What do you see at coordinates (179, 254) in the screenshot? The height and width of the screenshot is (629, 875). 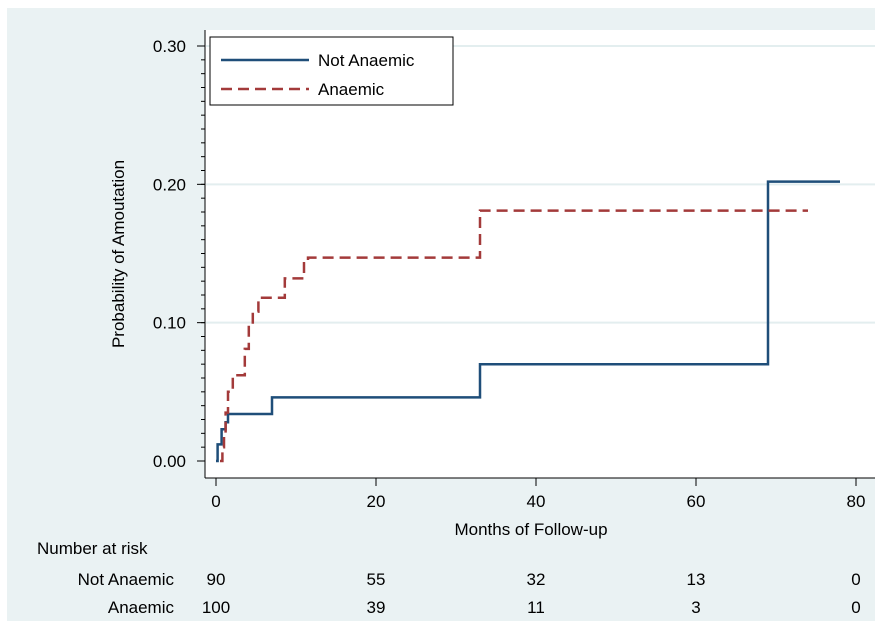 I see `y-axis-ticks: 0.00 0.10 0.20 0.30` at bounding box center [179, 254].